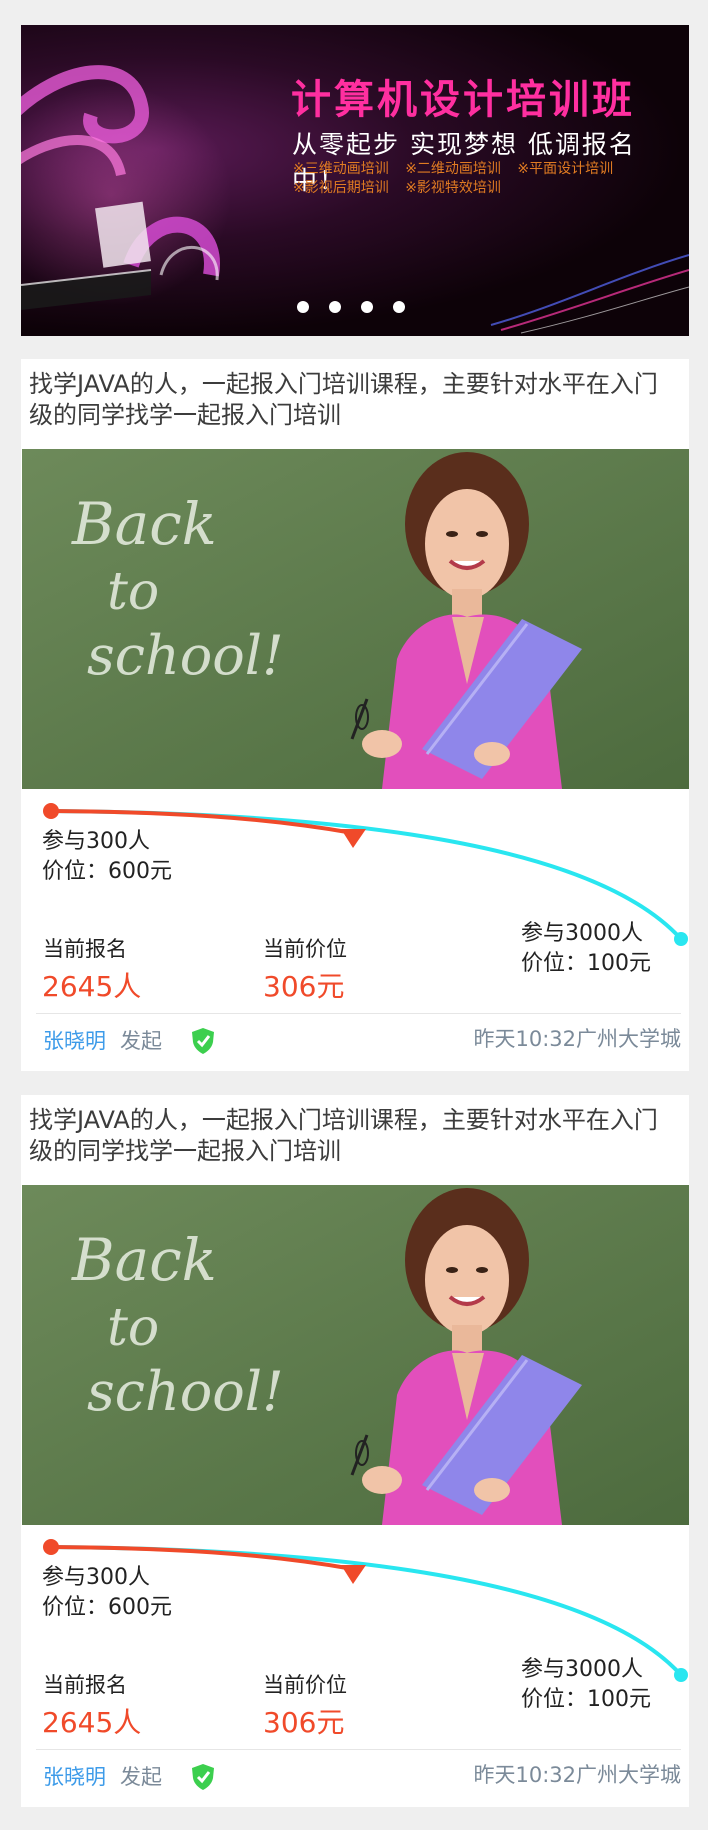 This screenshot has height=1830, width=708. Describe the element at coordinates (453, 169) in the screenshot. I see `banner-course-item: ※二维动画培训` at that location.